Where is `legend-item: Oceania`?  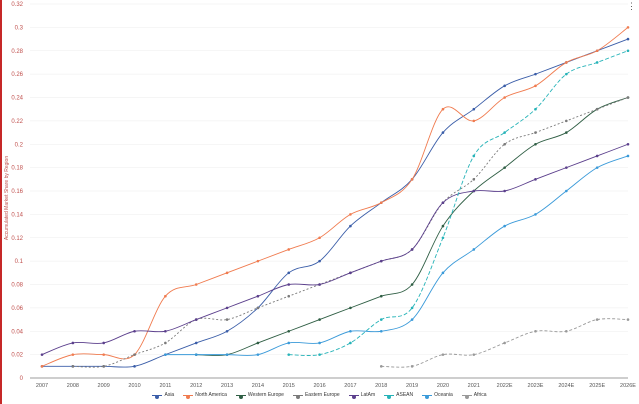 legend-item: Oceania is located at coordinates (437, 395).